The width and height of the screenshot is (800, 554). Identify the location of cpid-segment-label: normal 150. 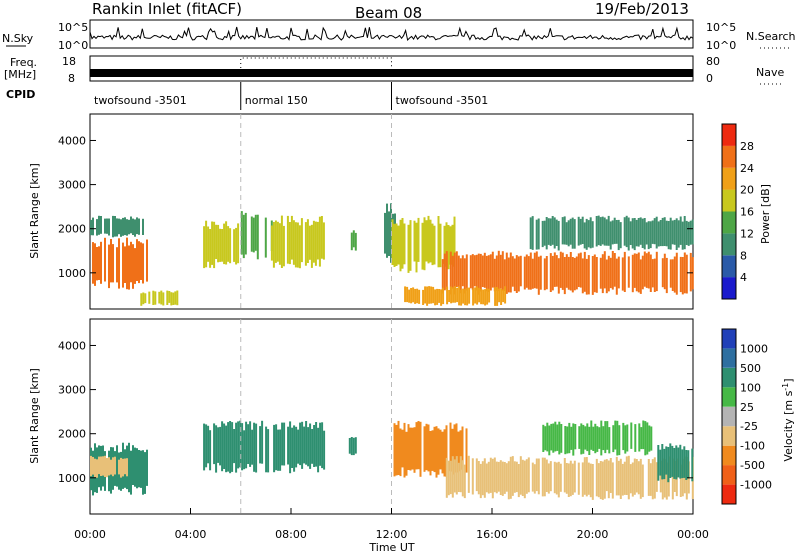
(276, 100).